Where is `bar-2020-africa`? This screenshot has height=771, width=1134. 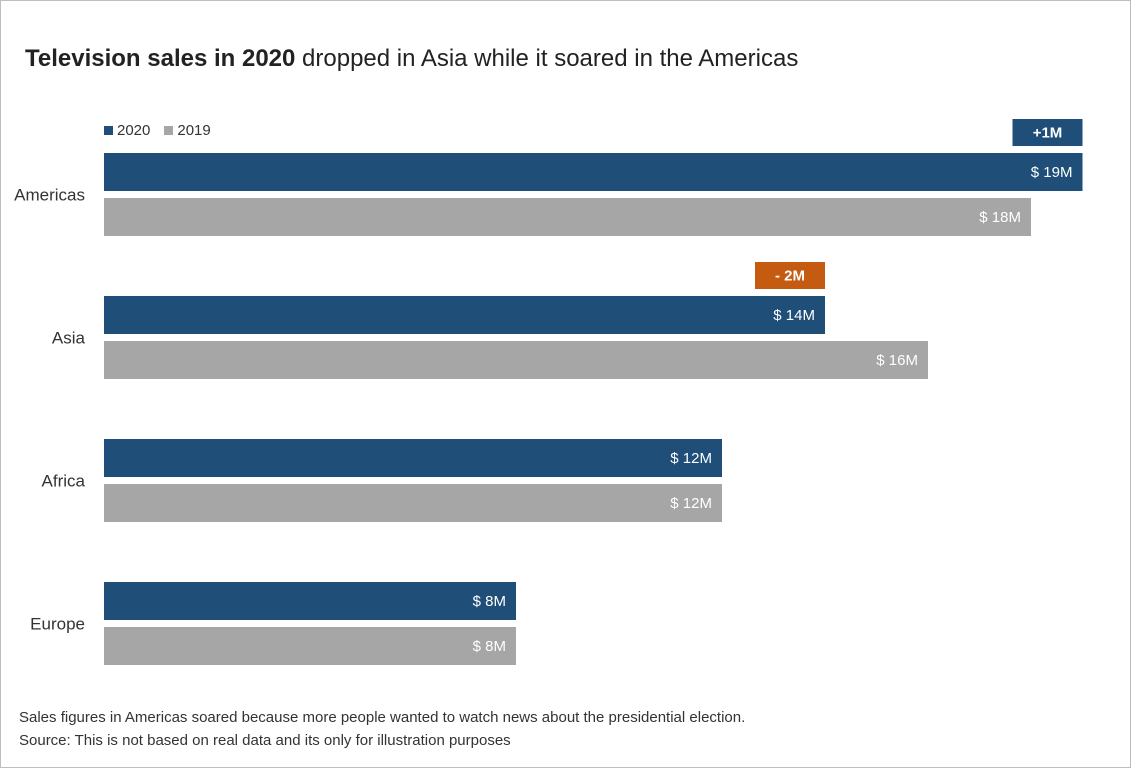
bar-2020-africa is located at coordinates (413, 458).